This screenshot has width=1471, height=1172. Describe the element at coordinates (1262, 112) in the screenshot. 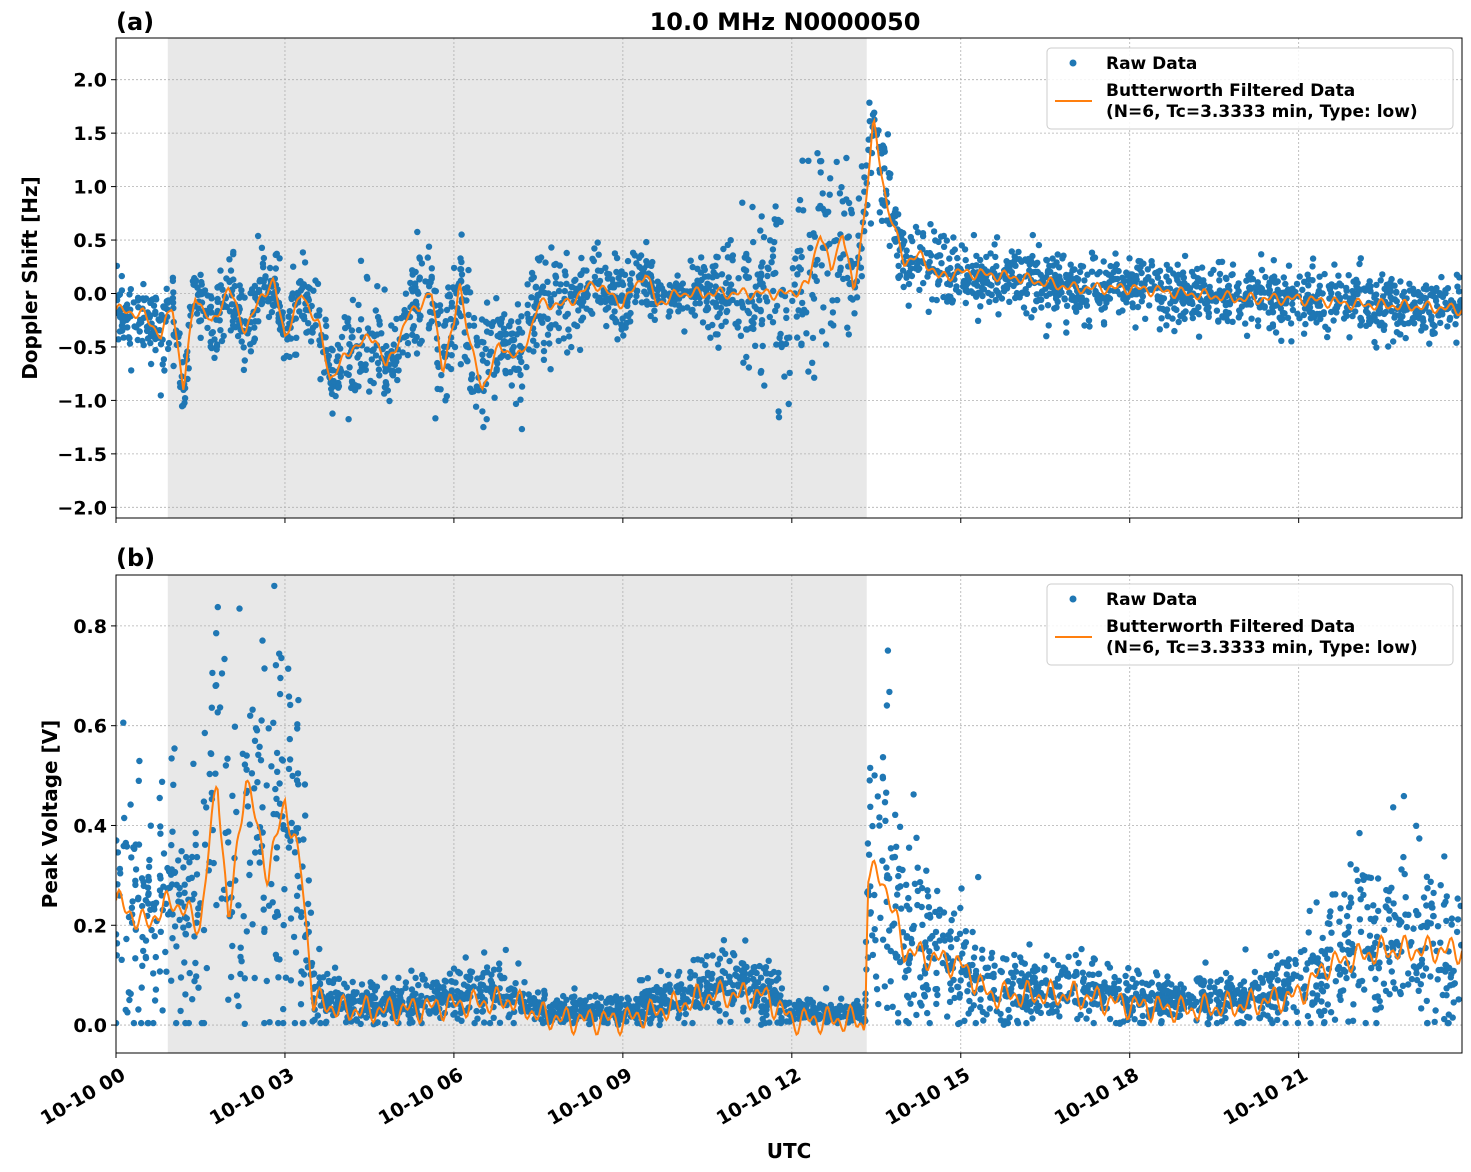

I see `legend-filtered-params: (N=6, Tc=3.3333 min, Type: low)` at that location.